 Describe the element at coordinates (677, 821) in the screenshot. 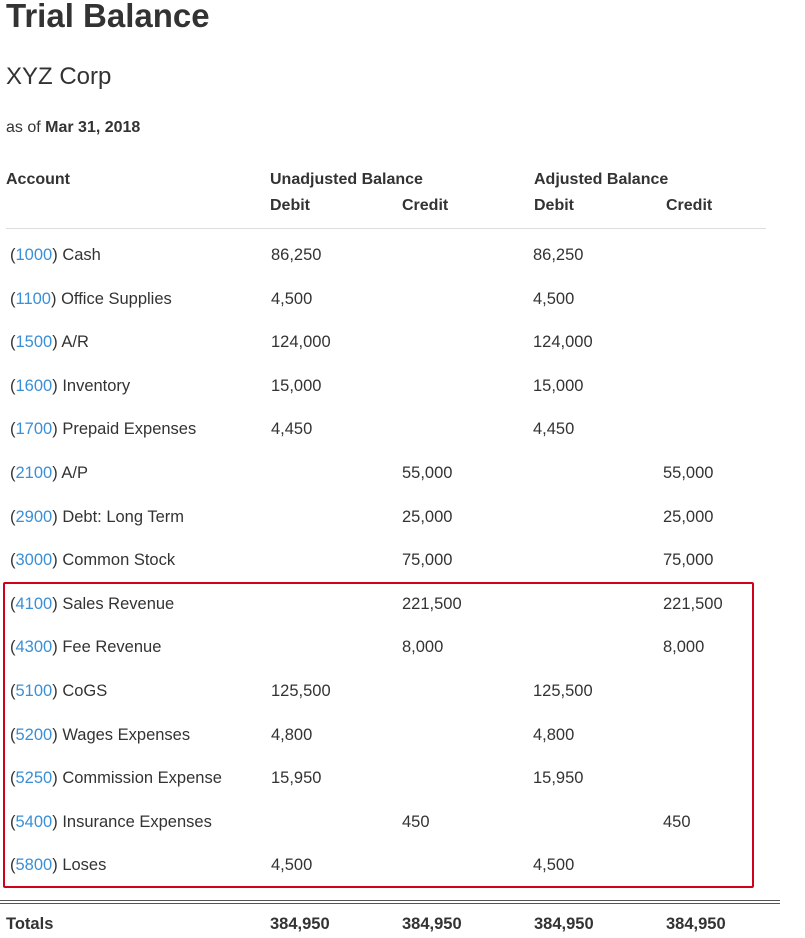

I see `adjusted-credit-cell: 450` at that location.